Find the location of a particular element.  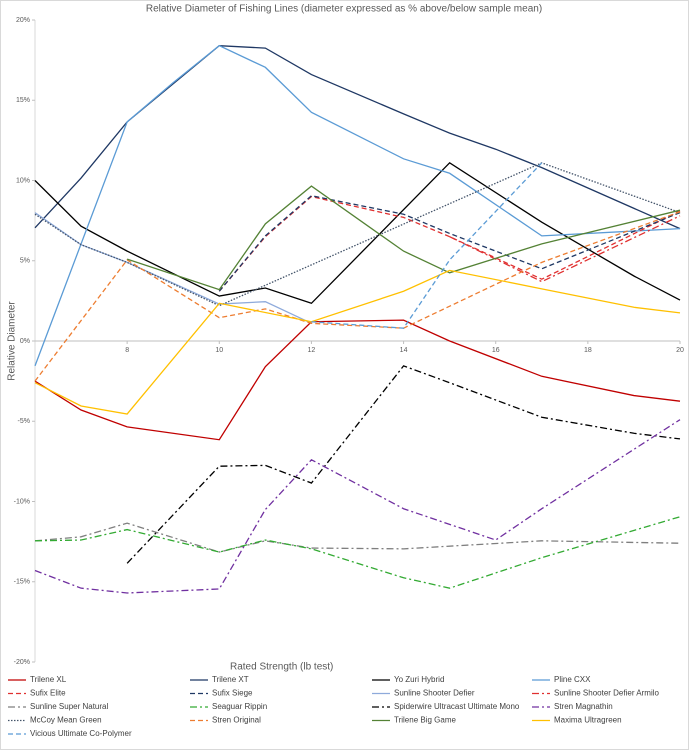

legend-label: Maxima Ultragreen is located at coordinates (588, 720).